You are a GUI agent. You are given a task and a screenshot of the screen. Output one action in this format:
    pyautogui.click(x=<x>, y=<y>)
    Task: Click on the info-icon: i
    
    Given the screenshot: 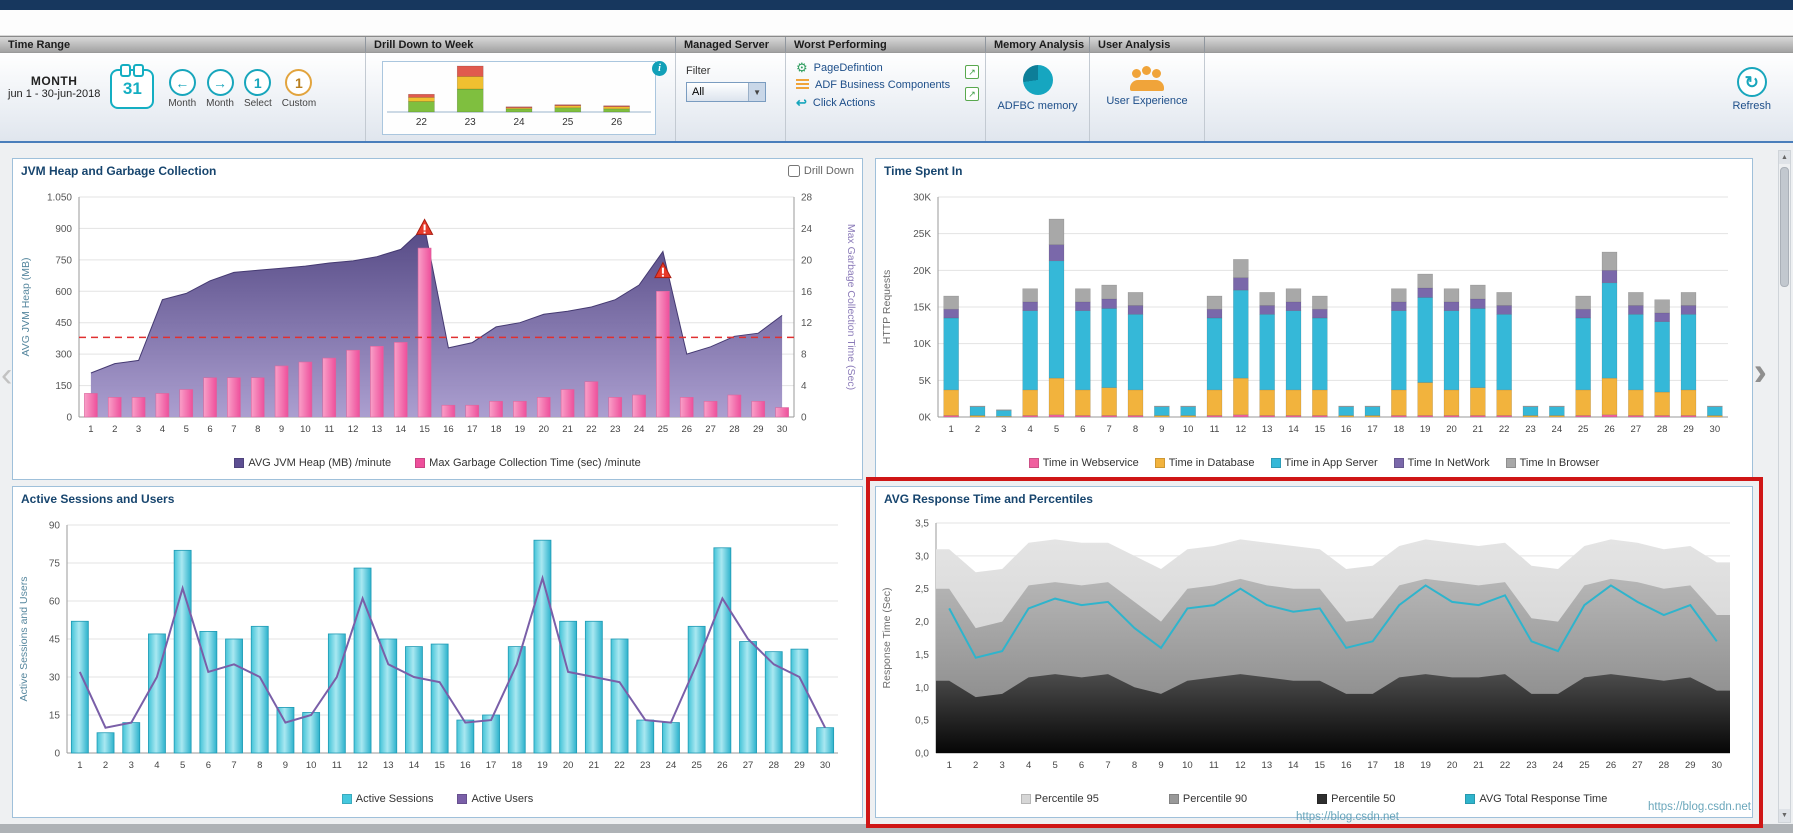 What is the action you would take?
    pyautogui.click(x=659, y=68)
    